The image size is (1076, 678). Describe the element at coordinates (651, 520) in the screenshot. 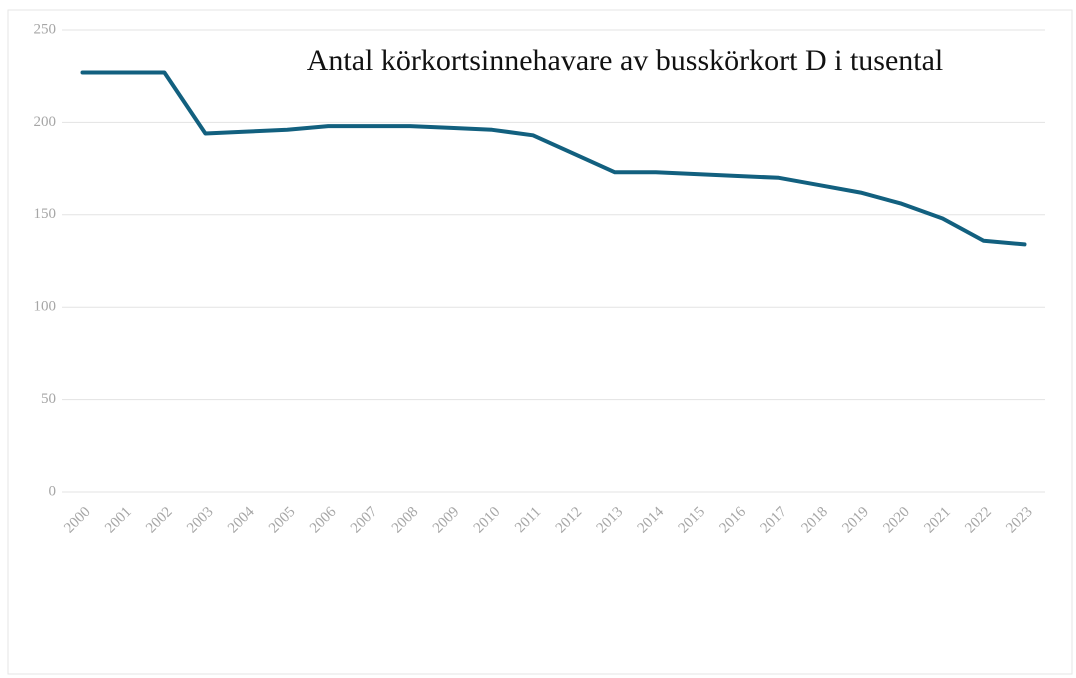

I see `x-tick-label: 2014` at that location.